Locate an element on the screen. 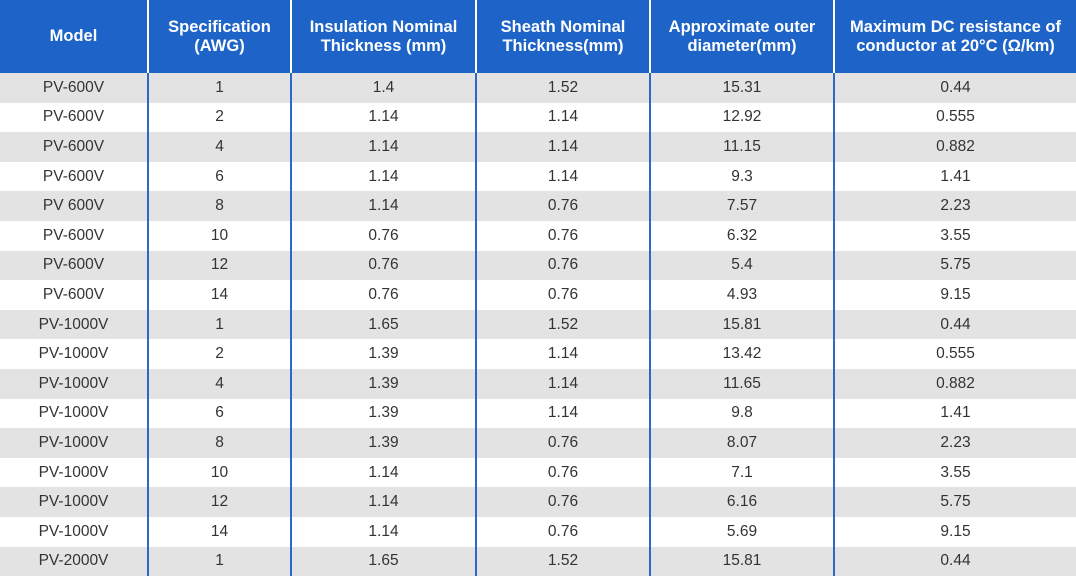  insulation-cell: 1.4 is located at coordinates (383, 88).